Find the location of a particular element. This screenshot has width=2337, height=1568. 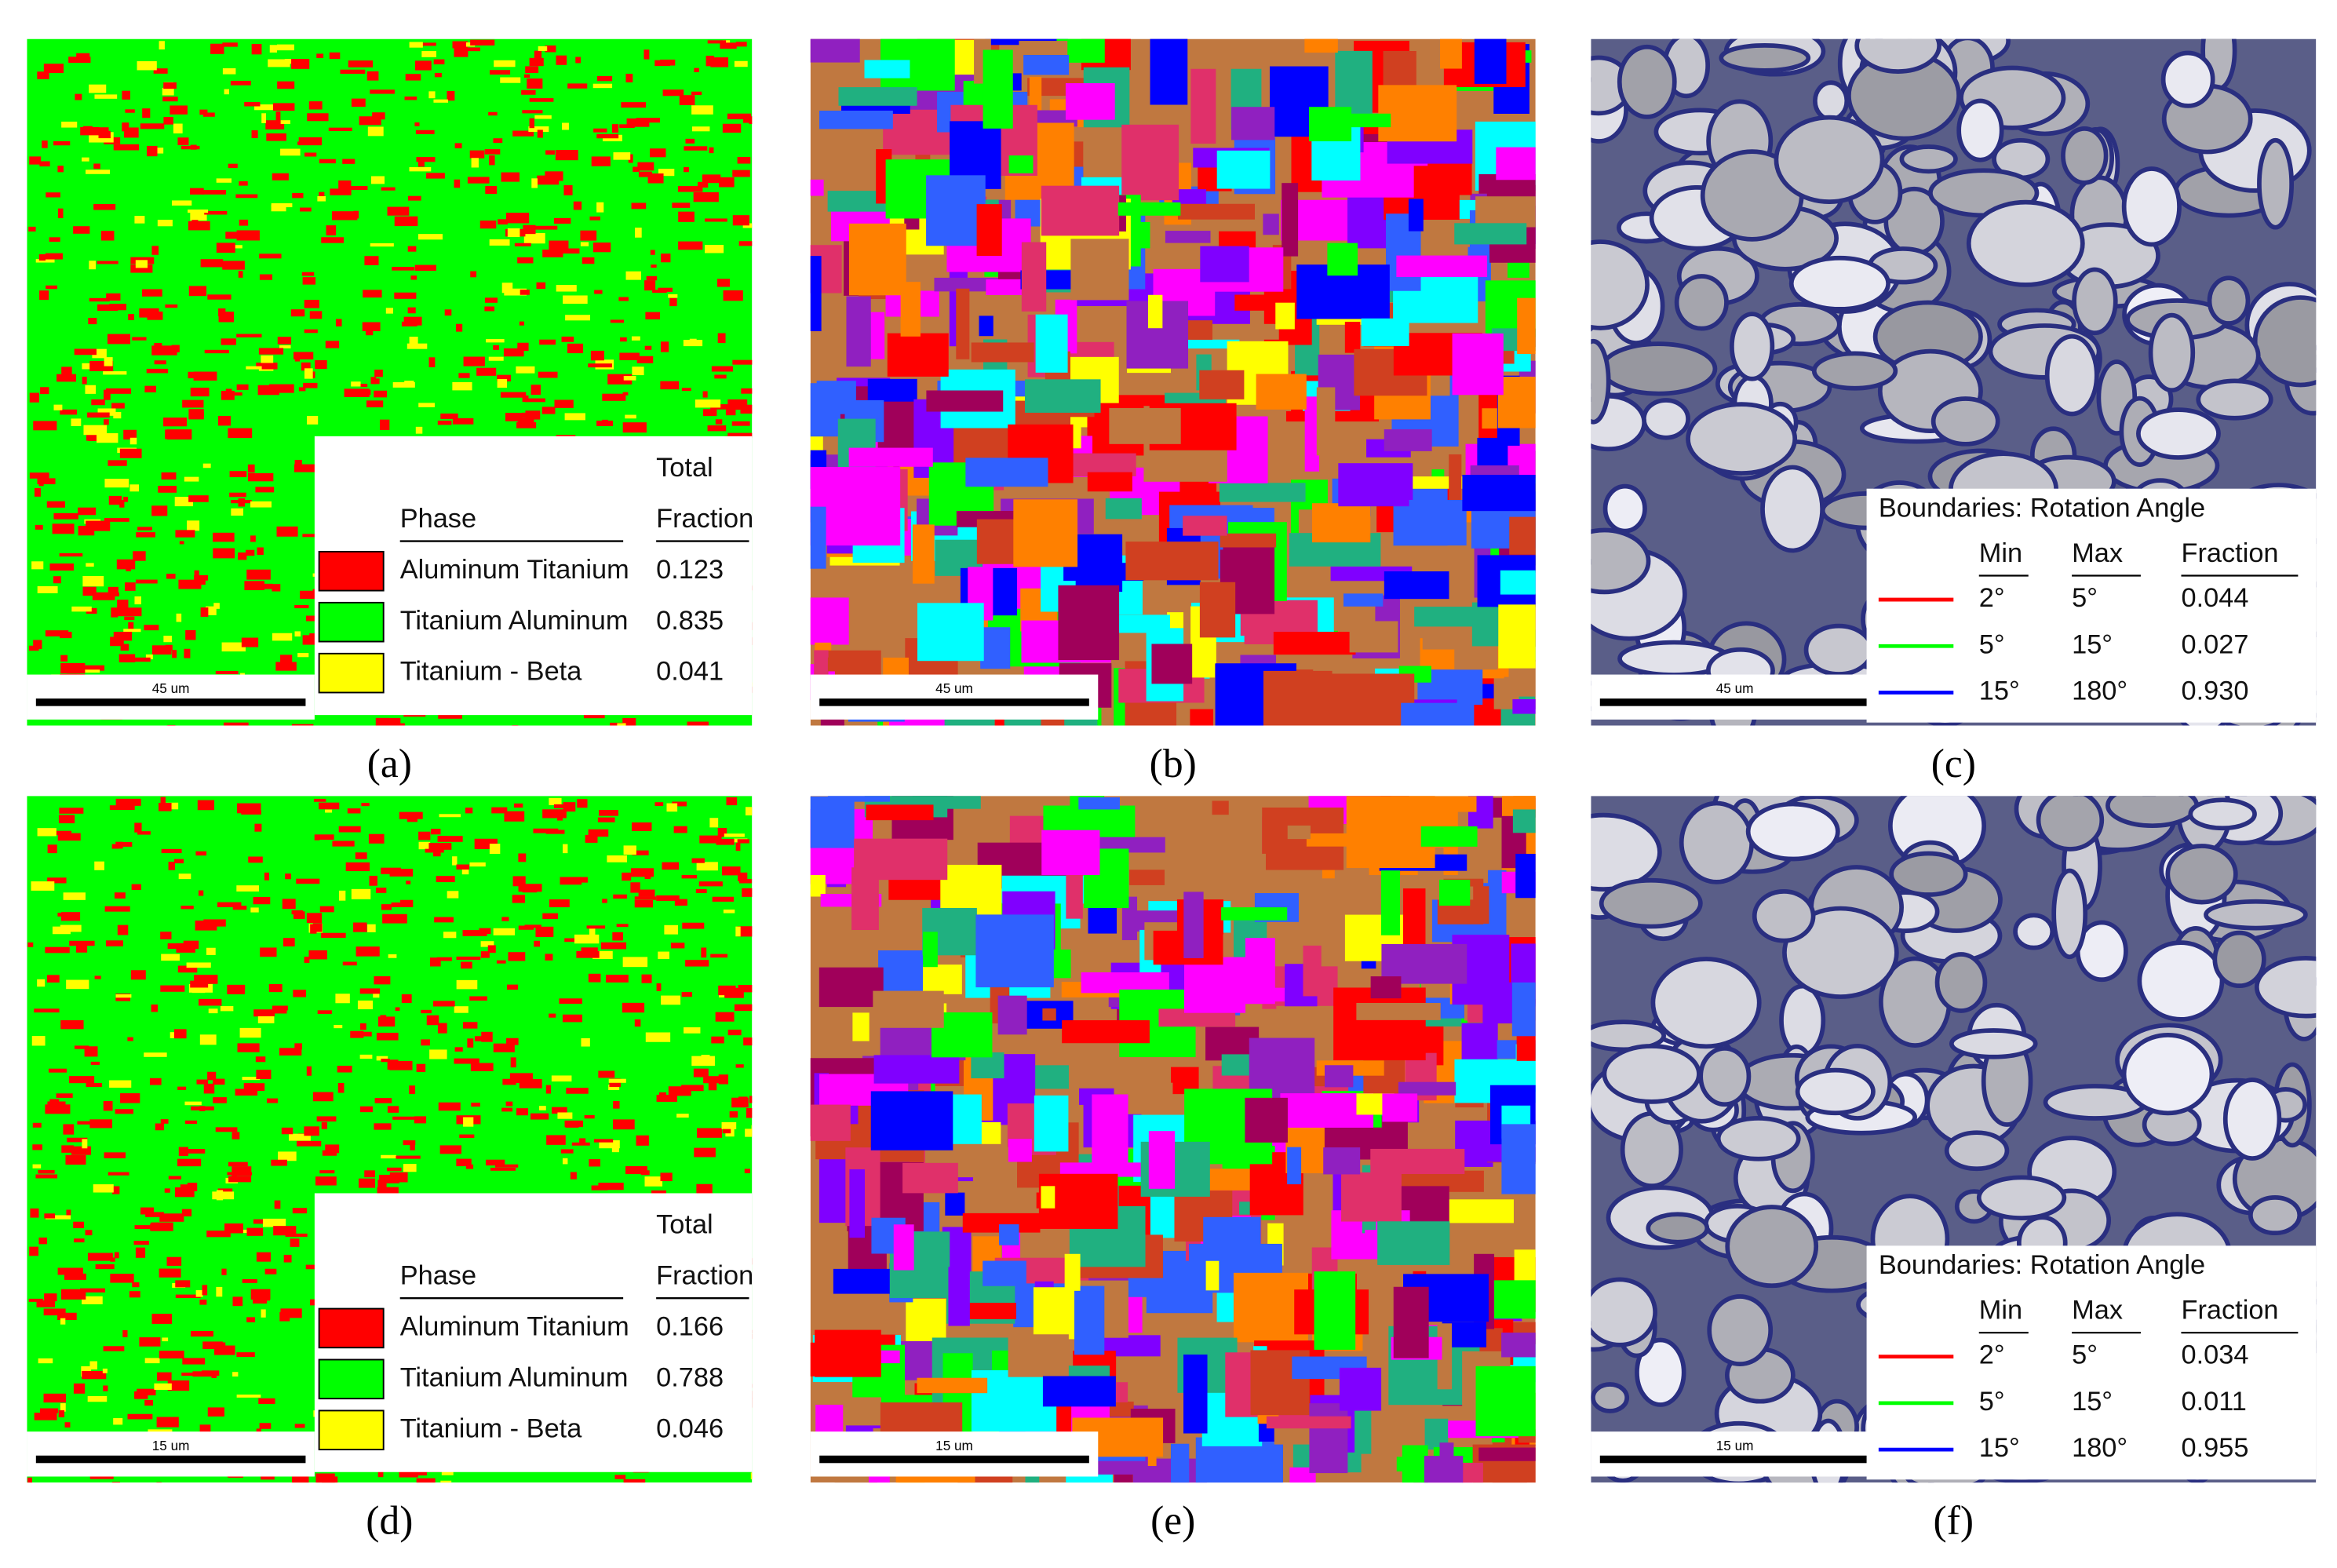

boundary-fraction: 0.027 is located at coordinates (2214, 644).